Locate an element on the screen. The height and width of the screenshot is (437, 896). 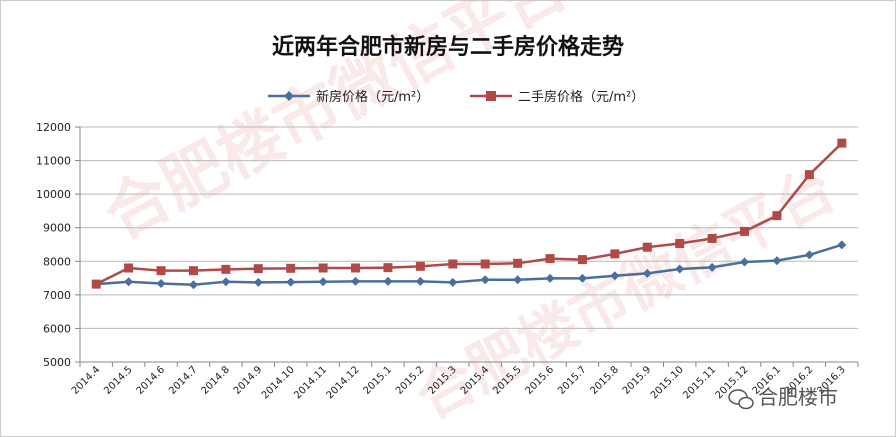
wechat-icon is located at coordinates (741, 399).